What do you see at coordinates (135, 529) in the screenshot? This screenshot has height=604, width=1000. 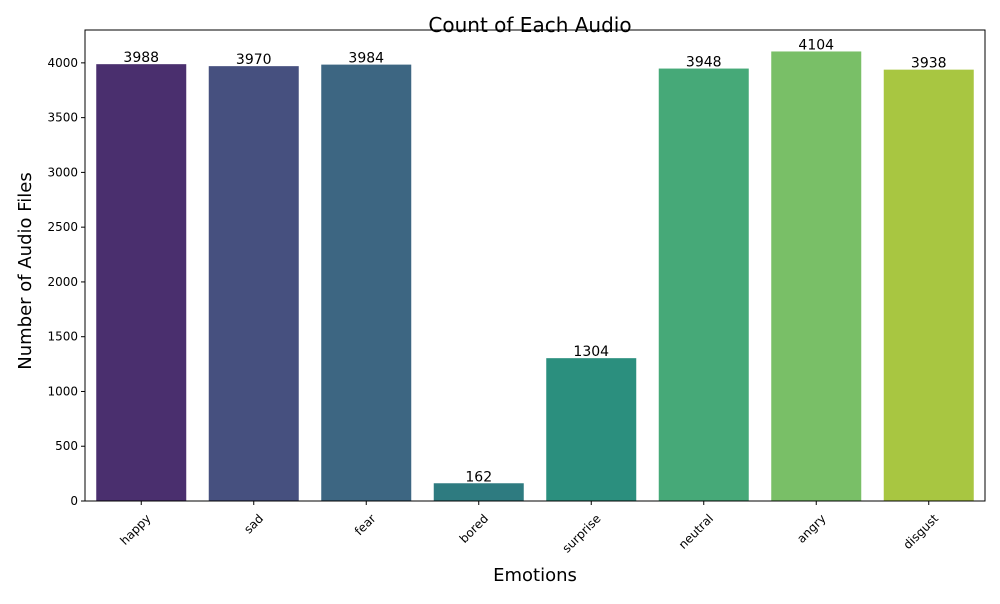 I see `x-tick-label-happy: happy` at bounding box center [135, 529].